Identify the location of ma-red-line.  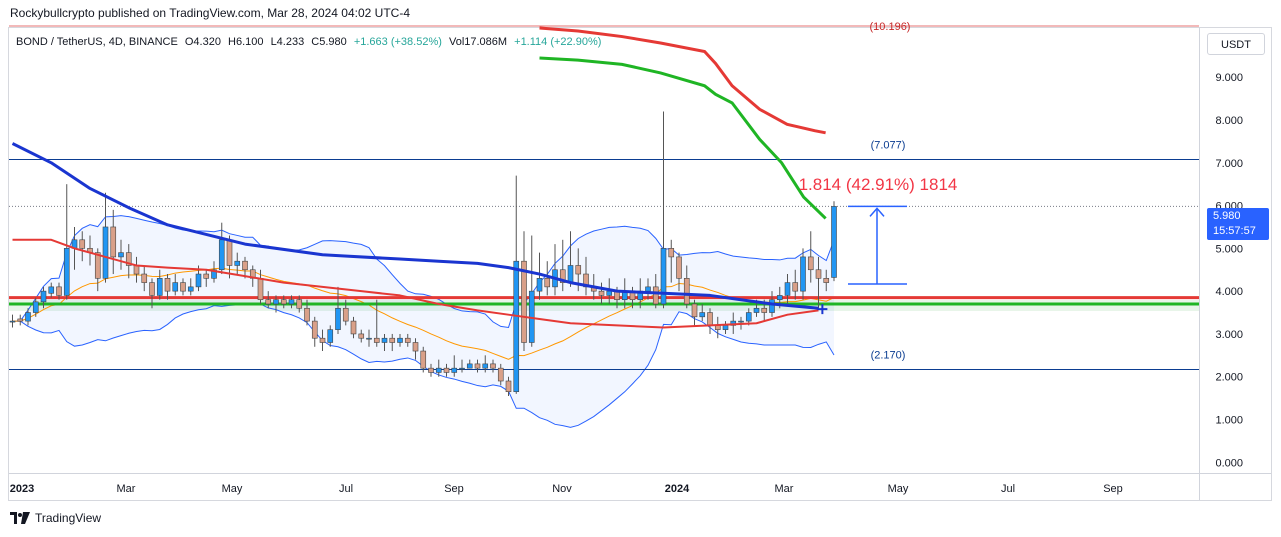
(682, 80).